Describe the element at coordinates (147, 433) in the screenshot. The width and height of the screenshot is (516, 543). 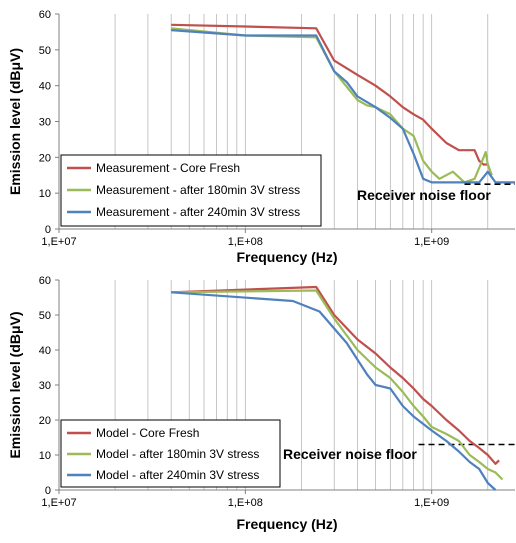
I see `legend-entry: Model - Core Fresh` at that location.